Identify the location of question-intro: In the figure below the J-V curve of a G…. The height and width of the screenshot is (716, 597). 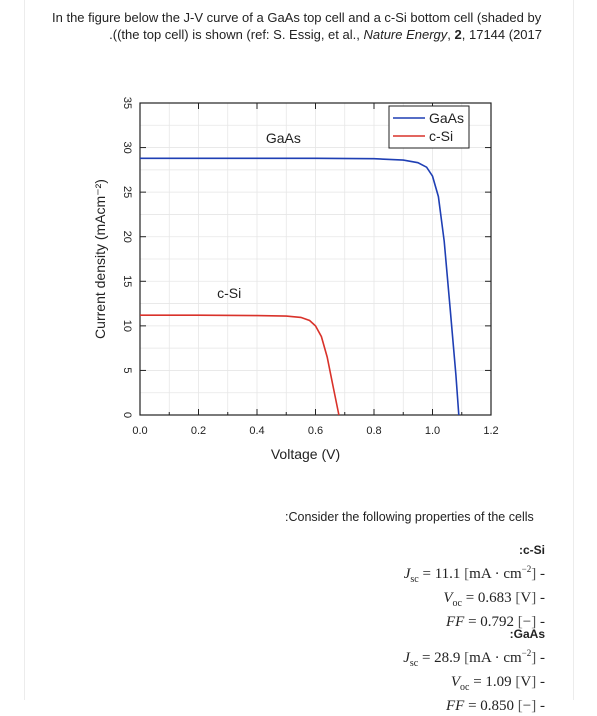
(302, 26).